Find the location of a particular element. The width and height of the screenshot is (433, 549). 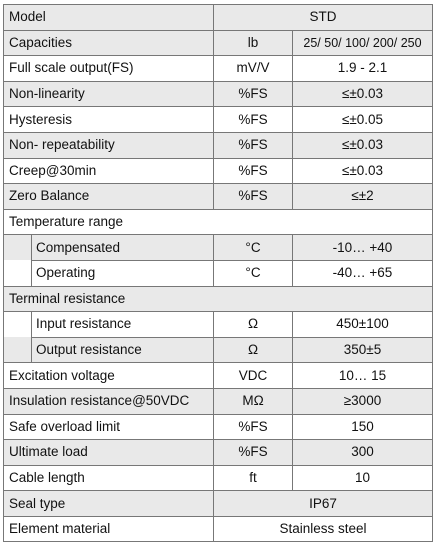

table-row: Non-linearity %FS ≤±0.03 is located at coordinates (218, 94).